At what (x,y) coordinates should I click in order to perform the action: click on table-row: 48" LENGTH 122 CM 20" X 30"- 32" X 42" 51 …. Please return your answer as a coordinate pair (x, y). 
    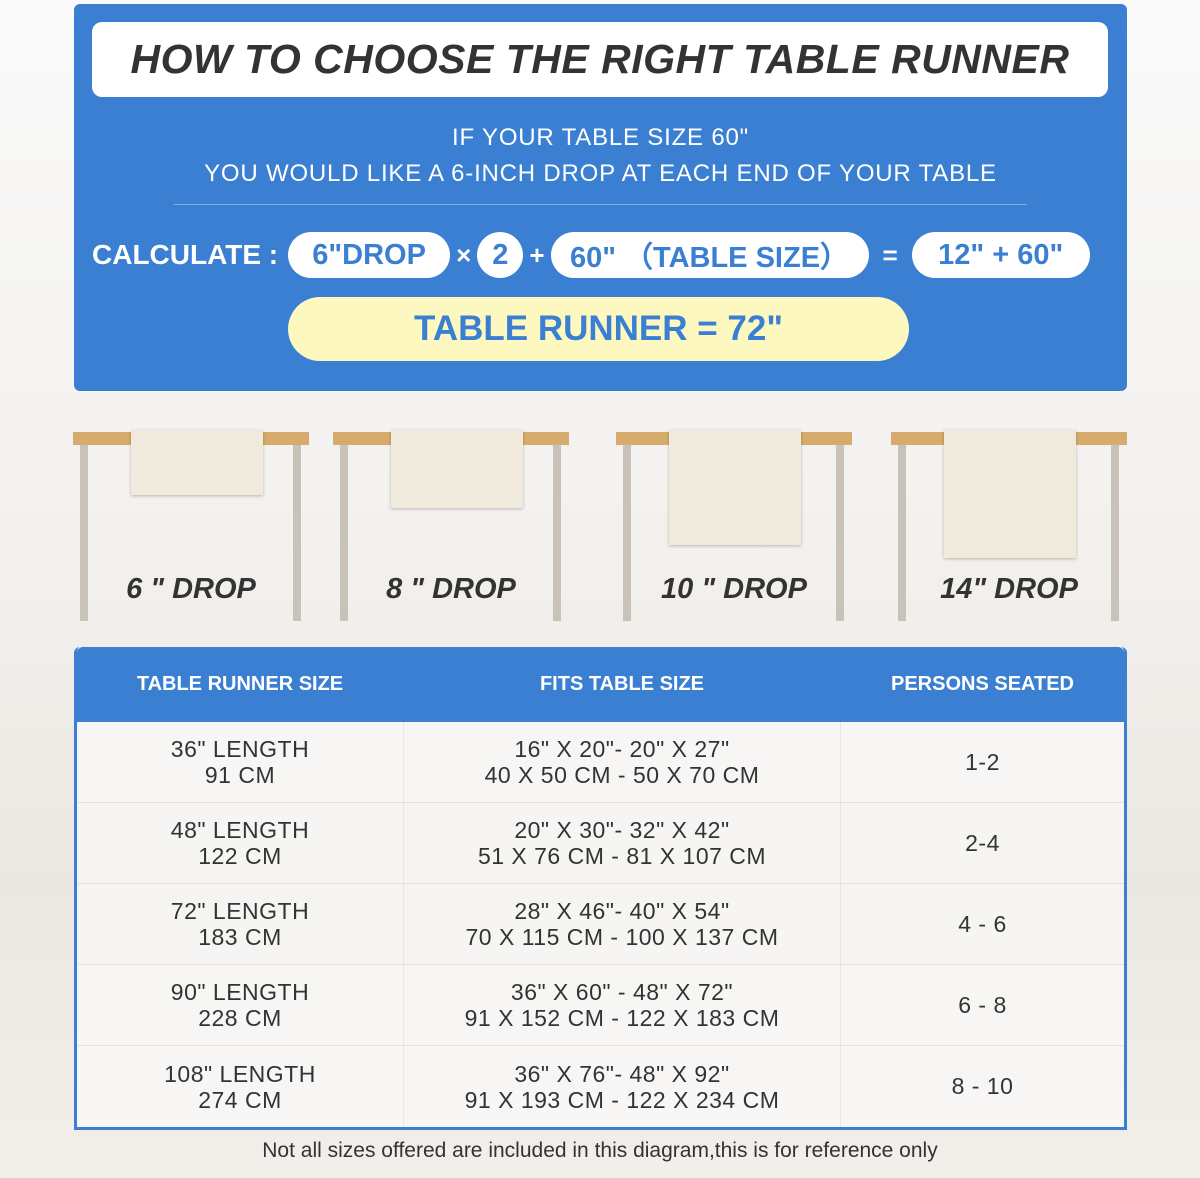
    Looking at the image, I should click on (600, 843).